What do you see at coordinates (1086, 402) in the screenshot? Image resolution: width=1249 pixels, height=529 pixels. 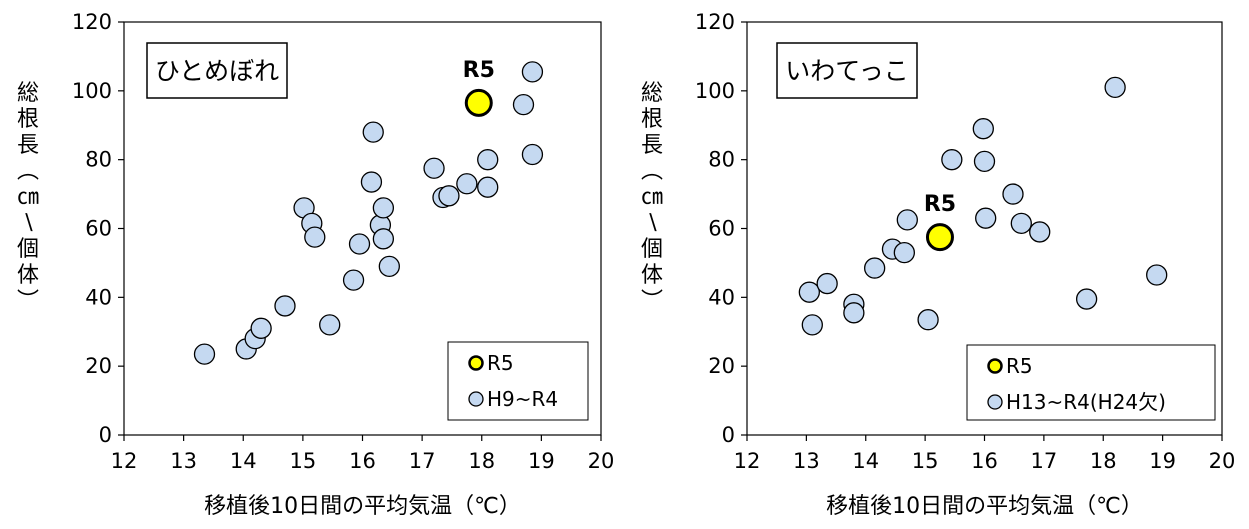 I see `legend-label-past: H13~R4(H24欠)` at bounding box center [1086, 402].